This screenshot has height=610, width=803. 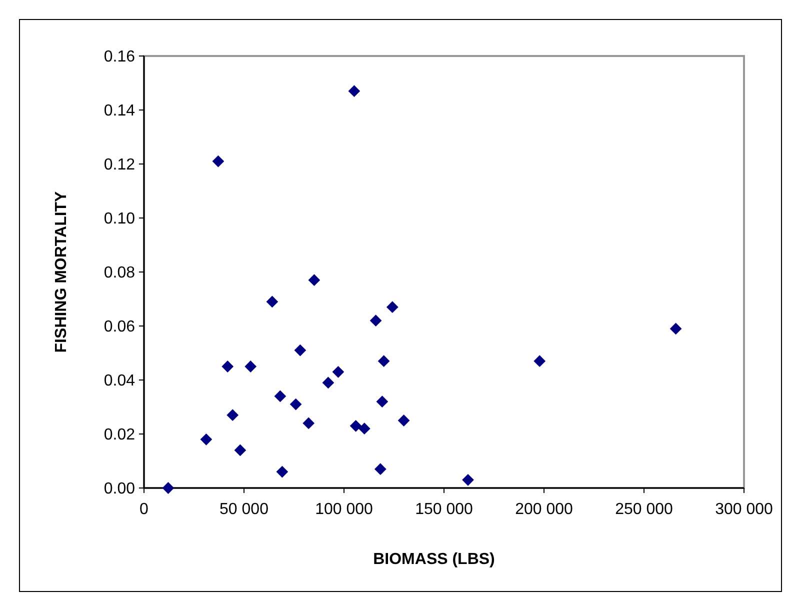 What do you see at coordinates (120, 381) in the screenshot?
I see `y-tick-label: 0.04` at bounding box center [120, 381].